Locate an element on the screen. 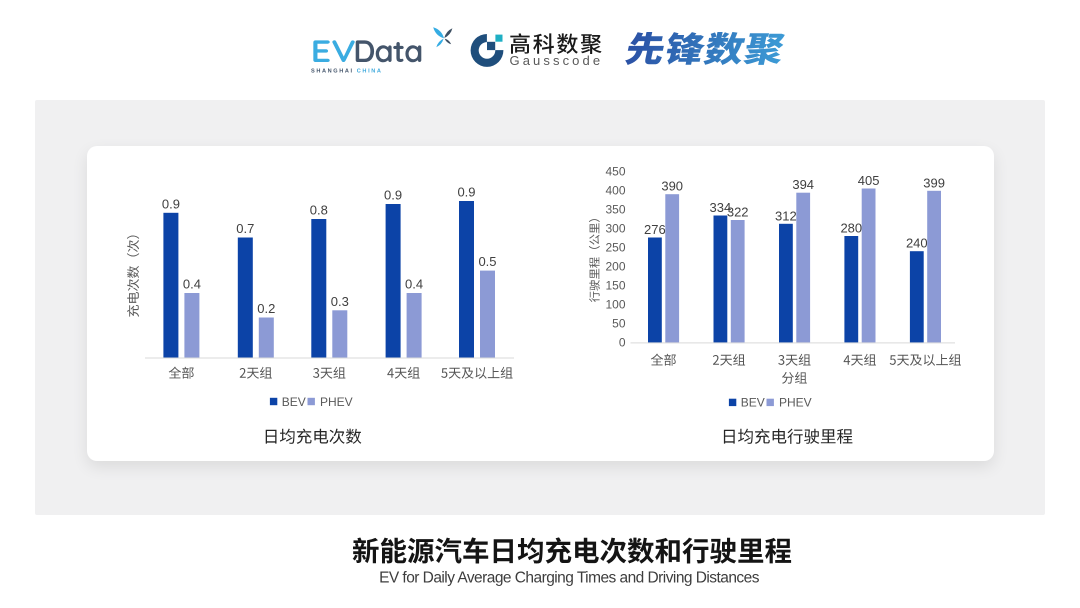 The image size is (1080, 608). svg-text: 350 is located at coordinates (615, 210).